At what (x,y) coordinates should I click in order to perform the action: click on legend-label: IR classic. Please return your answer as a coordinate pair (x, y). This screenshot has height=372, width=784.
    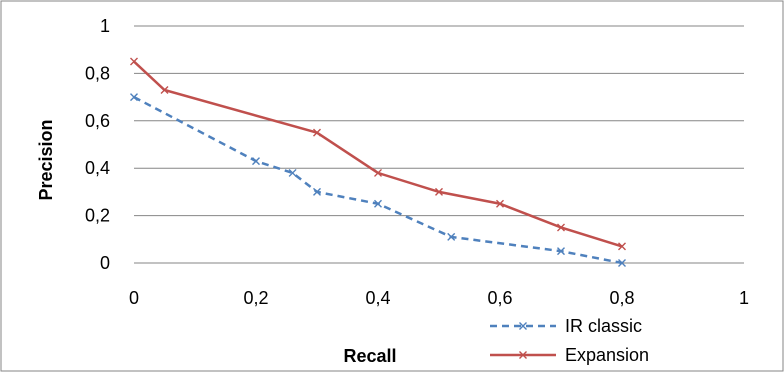
    Looking at the image, I should click on (603, 326).